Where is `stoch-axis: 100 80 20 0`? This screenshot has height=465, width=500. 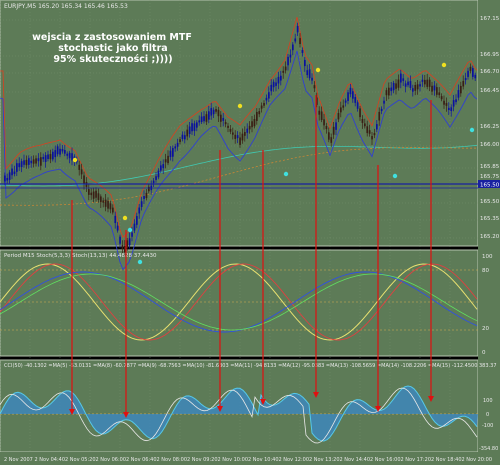
stoch-axis: 100 80 20 0 is located at coordinates (487, 305).